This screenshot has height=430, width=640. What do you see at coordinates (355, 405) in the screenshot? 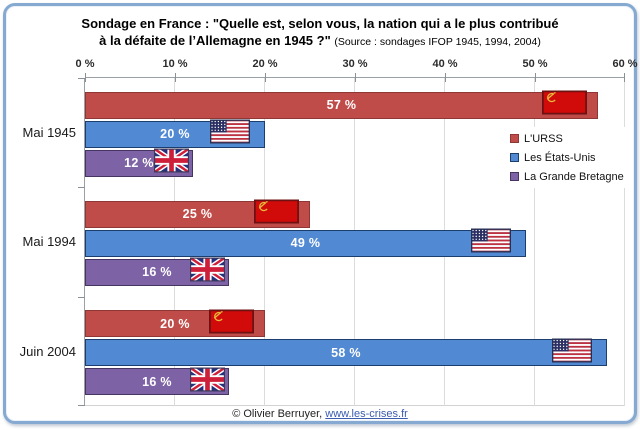
I see `plot-bottom-border` at bounding box center [355, 405].